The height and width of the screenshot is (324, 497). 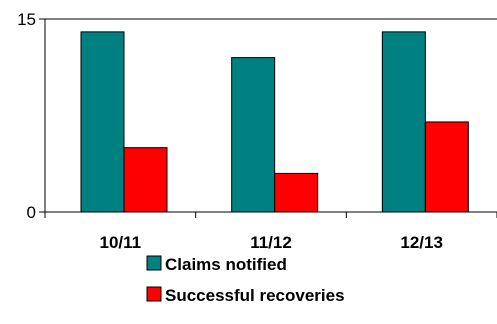 What do you see at coordinates (121, 242) in the screenshot?
I see `x-category-label: 10/11` at bounding box center [121, 242].